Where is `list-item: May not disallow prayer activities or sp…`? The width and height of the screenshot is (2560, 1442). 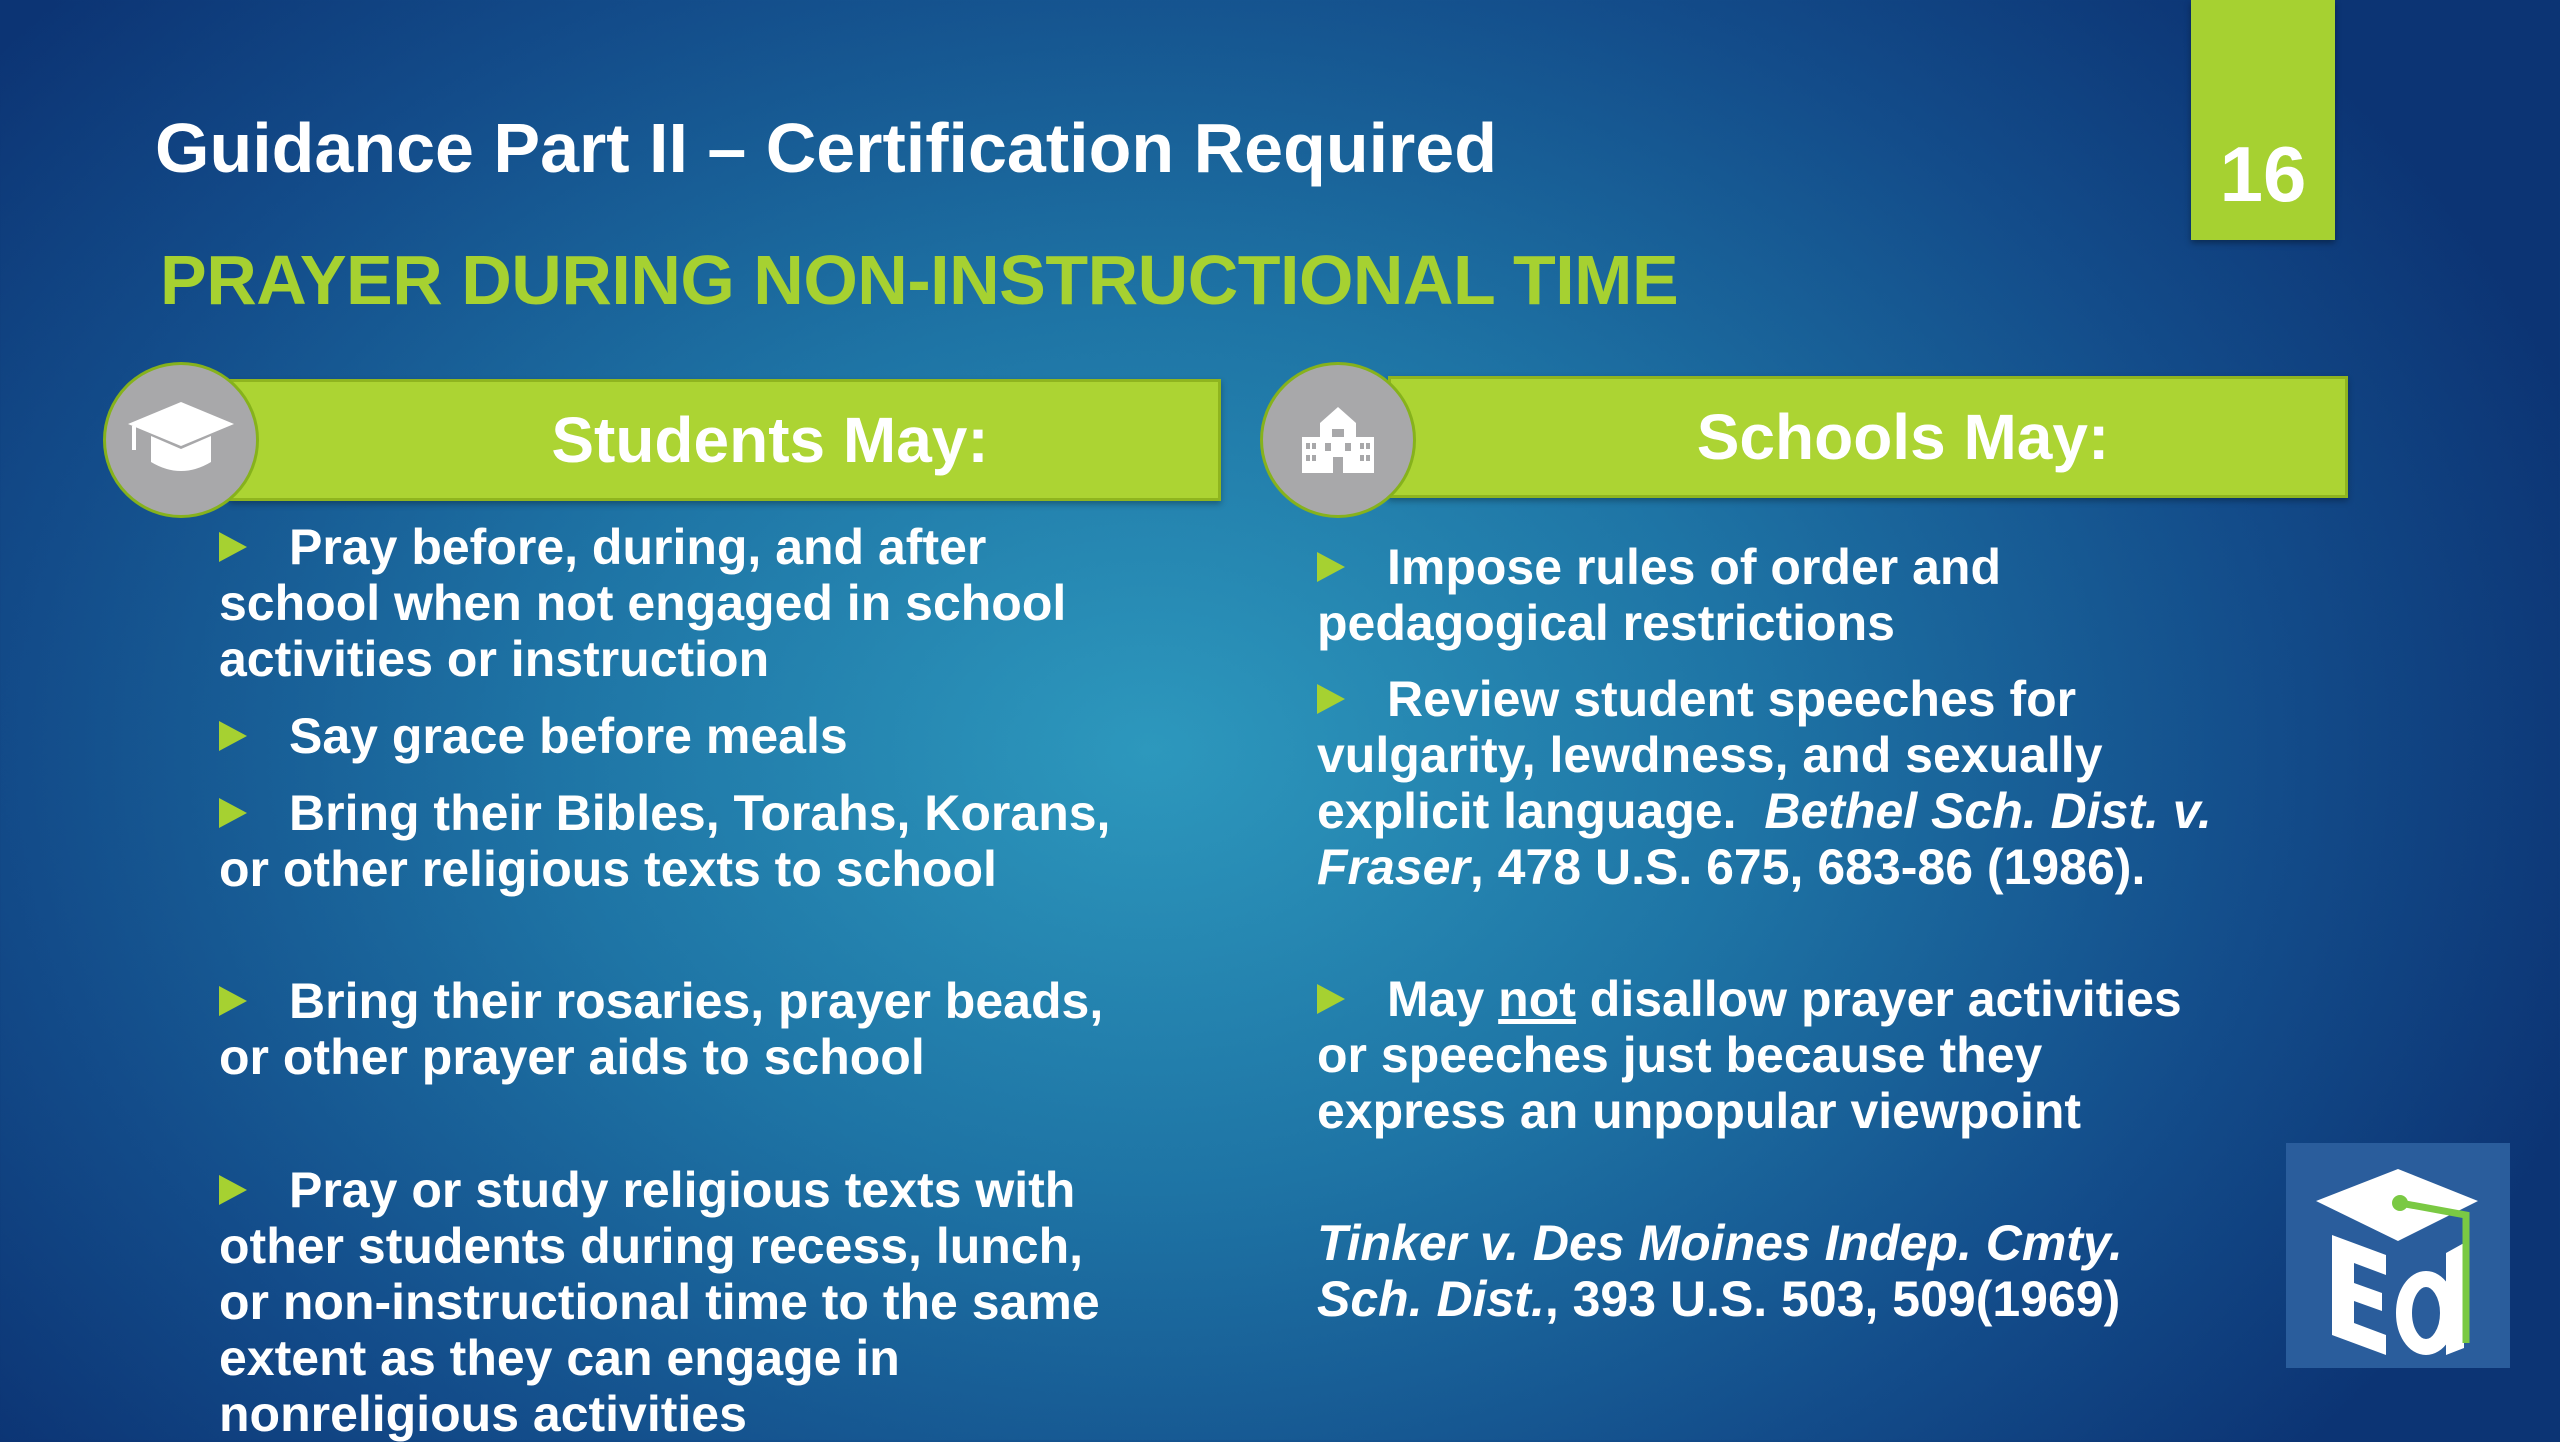 list-item: May not disallow prayer activities or sp… is located at coordinates (1767, 1055).